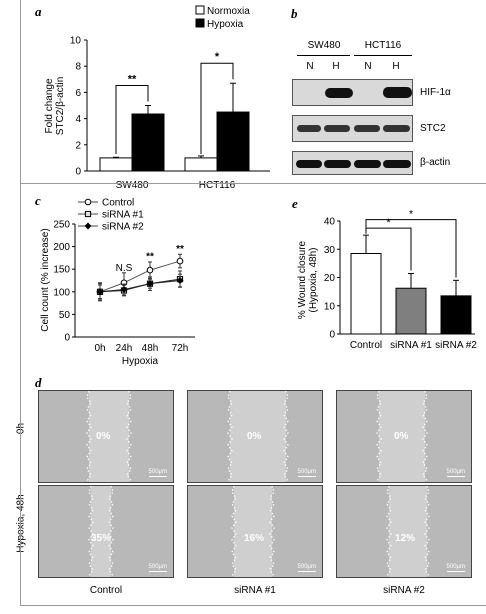 This screenshot has height=614, width=486. Describe the element at coordinates (132, 185) in the screenshot. I see `x-tick-label: SW480` at that location.